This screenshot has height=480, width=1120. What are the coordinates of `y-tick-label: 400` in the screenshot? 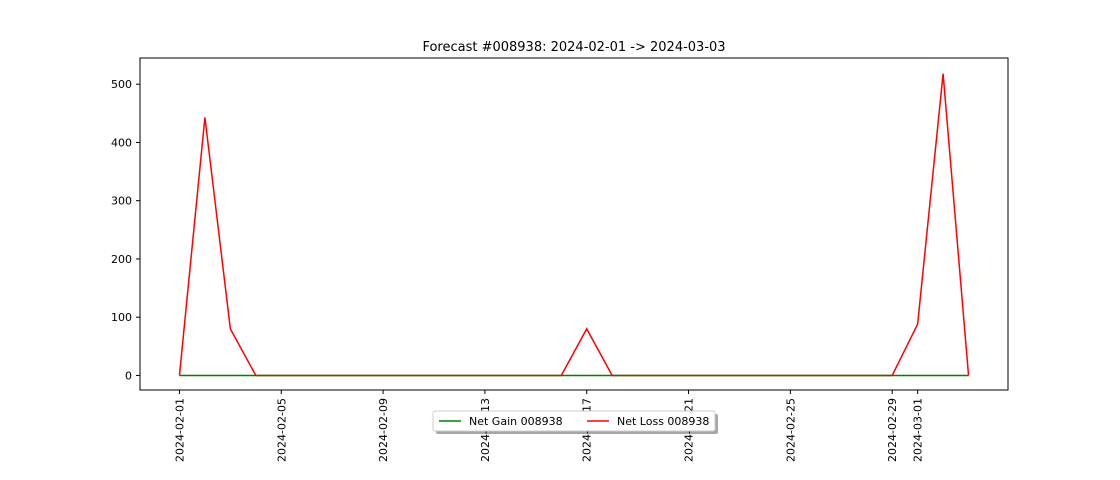 It's located at (121, 142).